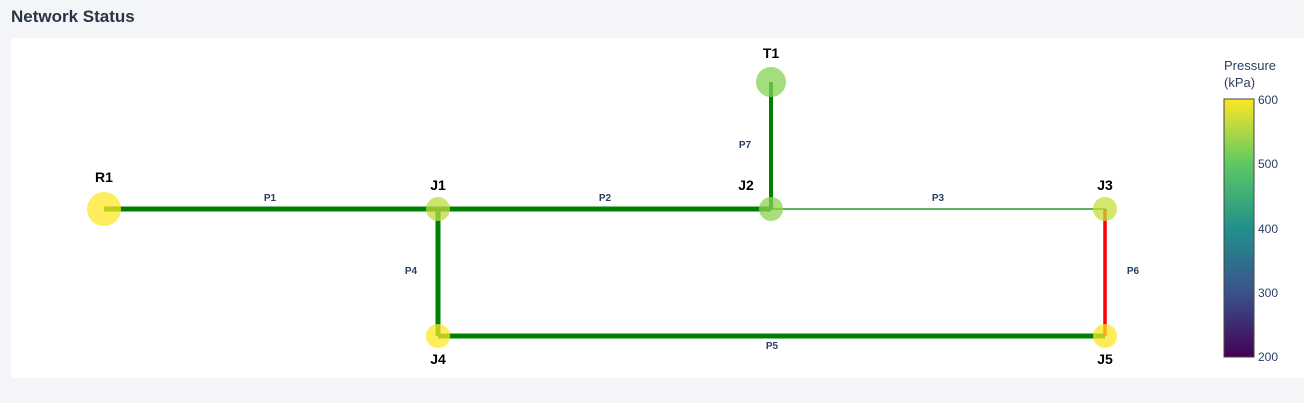 The width and height of the screenshot is (1304, 403). I want to click on node-j2, so click(771, 209).